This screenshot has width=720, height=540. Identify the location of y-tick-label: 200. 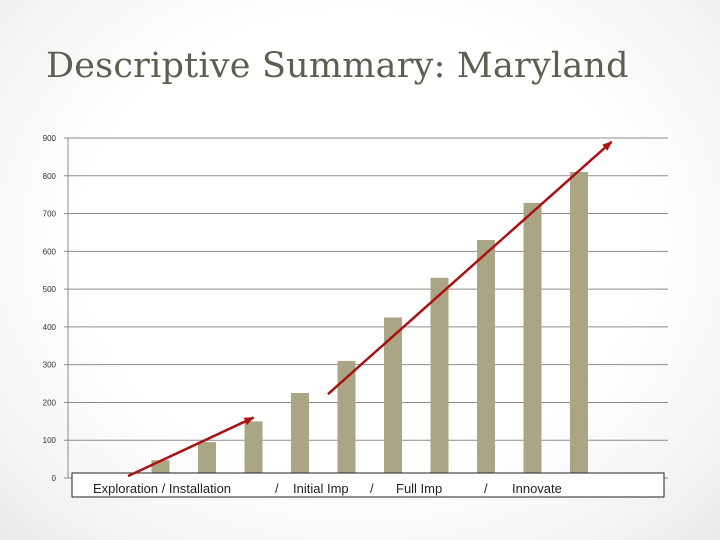
(50, 402).